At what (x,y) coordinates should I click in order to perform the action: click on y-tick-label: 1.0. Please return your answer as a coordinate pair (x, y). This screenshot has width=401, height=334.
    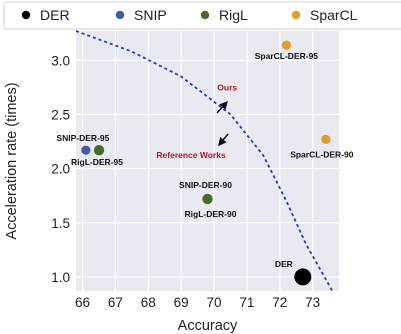
    Looking at the image, I should click on (60, 277).